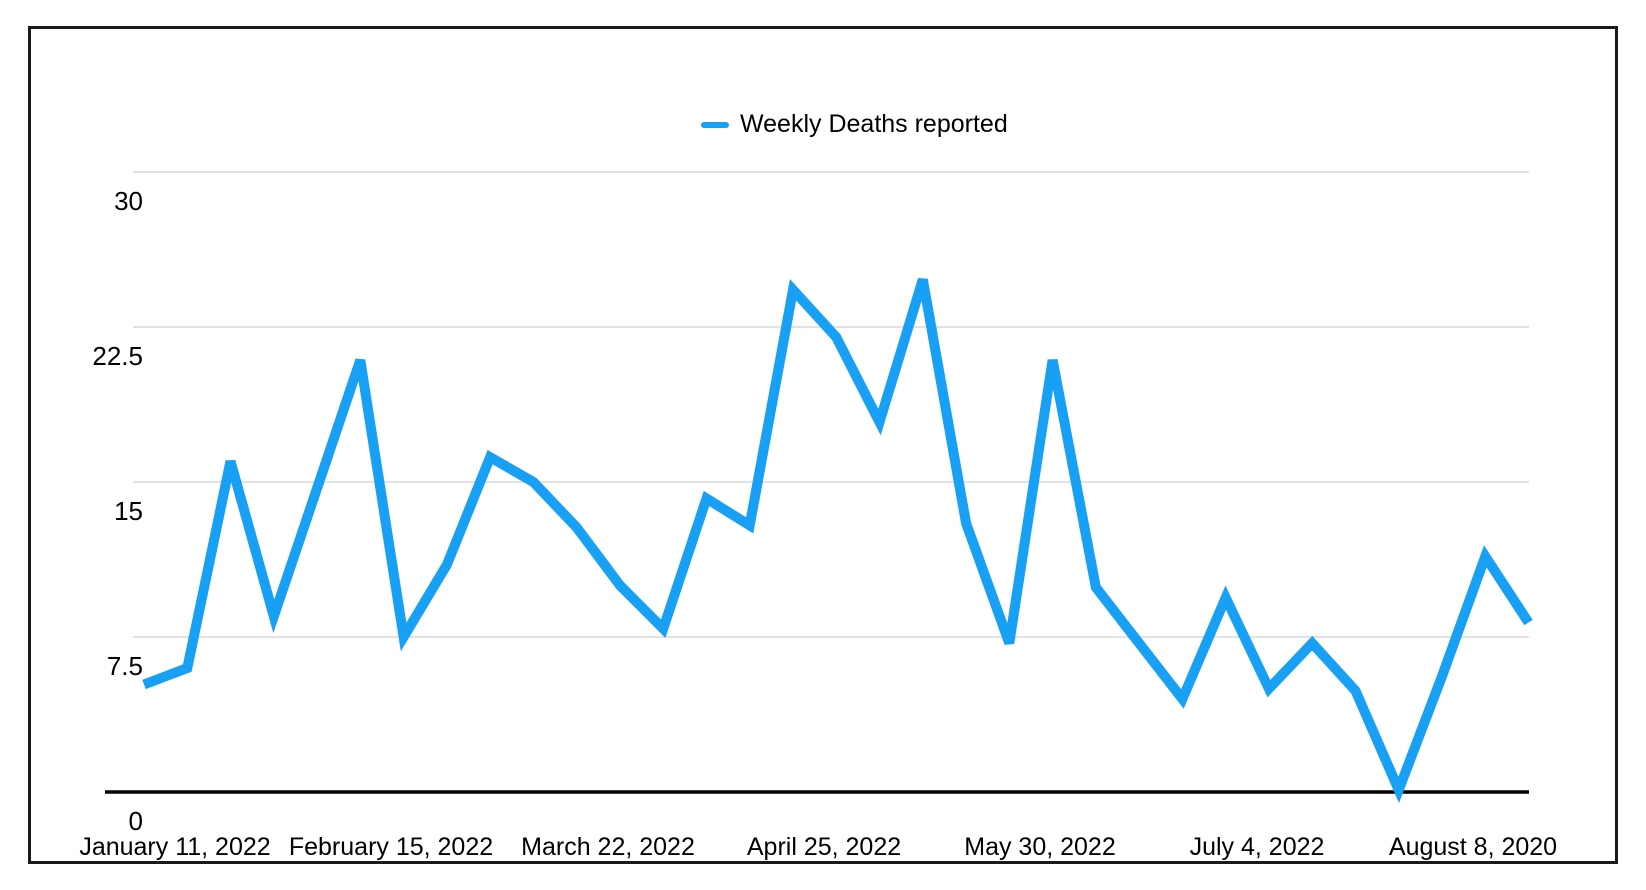 This screenshot has height=890, width=1646. I want to click on y-tick-label-30: 30, so click(128, 201).